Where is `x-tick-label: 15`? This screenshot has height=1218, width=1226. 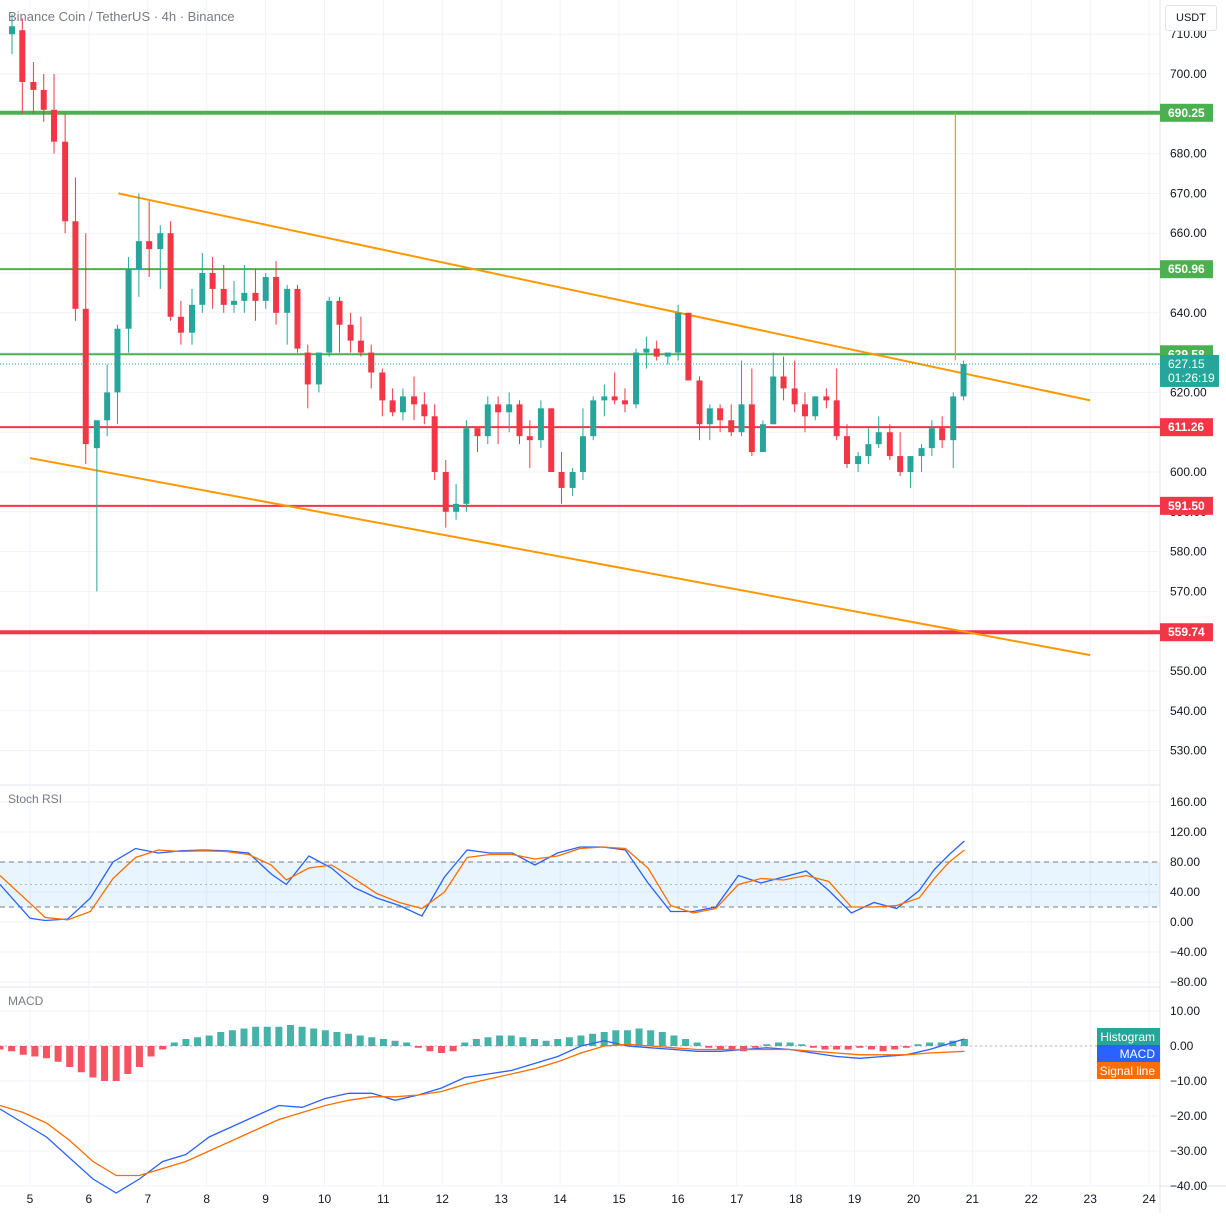
x-tick-label: 15 is located at coordinates (619, 1199).